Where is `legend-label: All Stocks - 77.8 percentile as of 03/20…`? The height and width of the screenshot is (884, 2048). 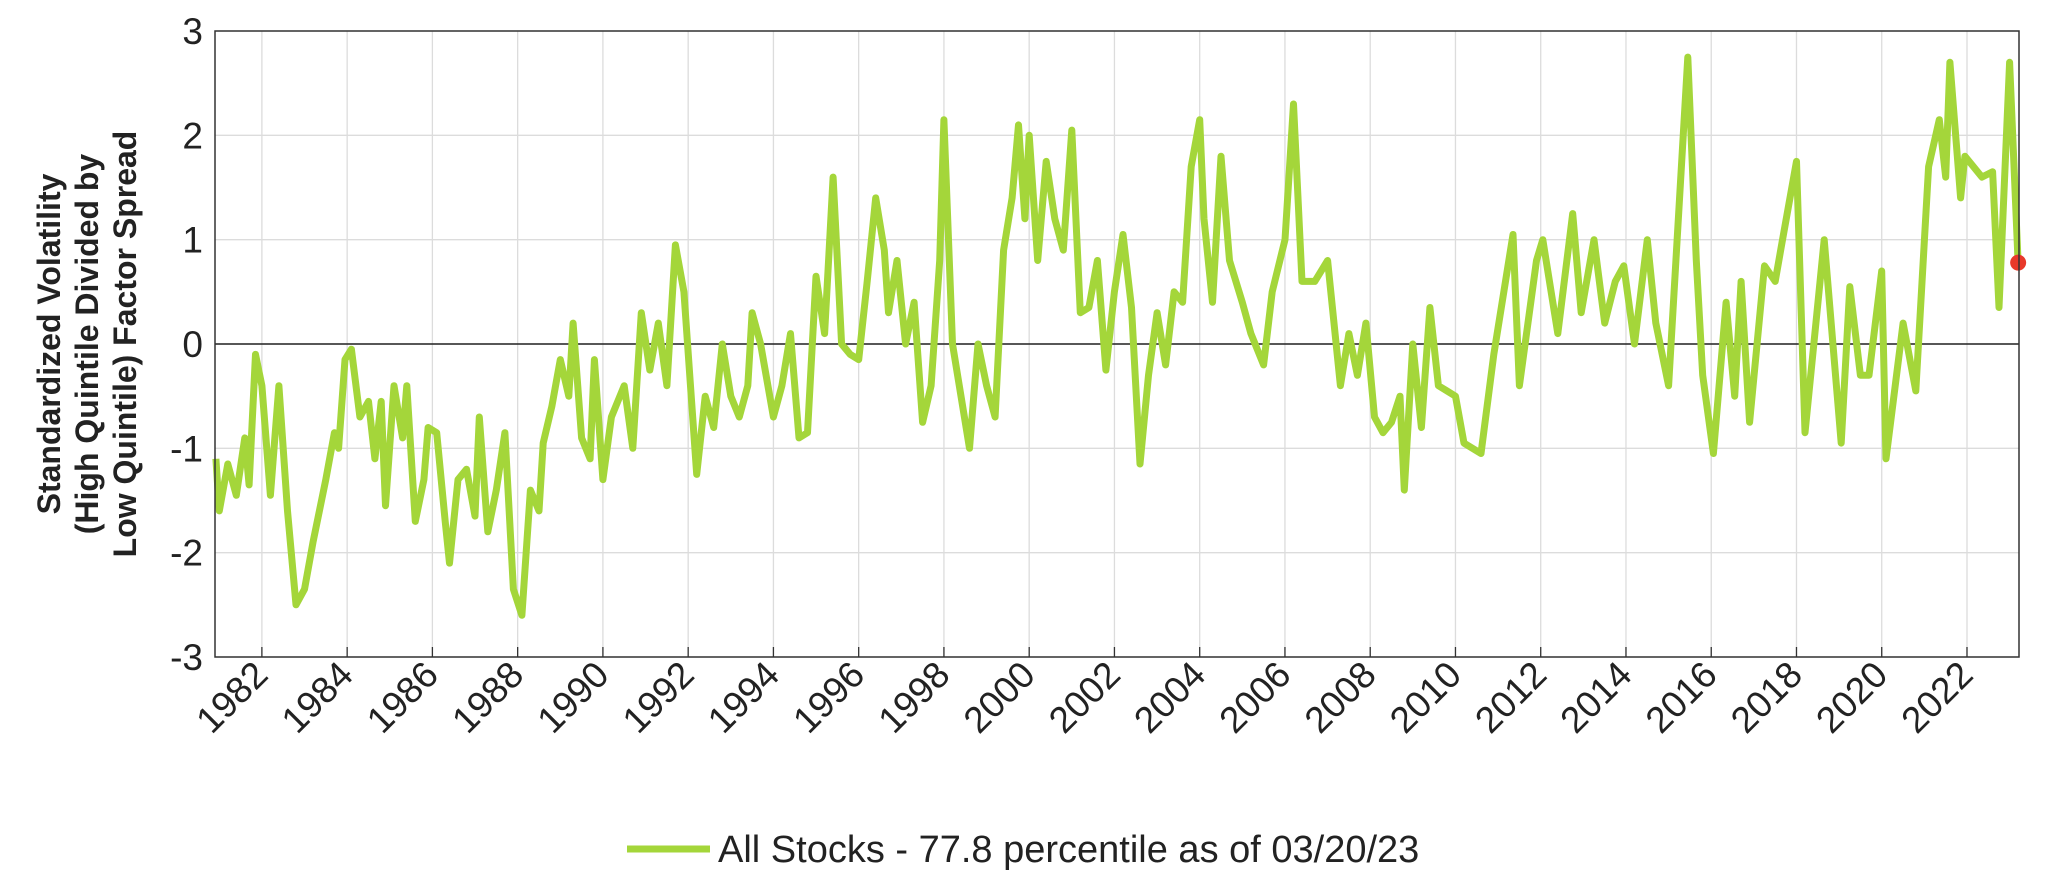 legend-label: All Stocks - 77.8 percentile as of 03/20… is located at coordinates (1068, 850).